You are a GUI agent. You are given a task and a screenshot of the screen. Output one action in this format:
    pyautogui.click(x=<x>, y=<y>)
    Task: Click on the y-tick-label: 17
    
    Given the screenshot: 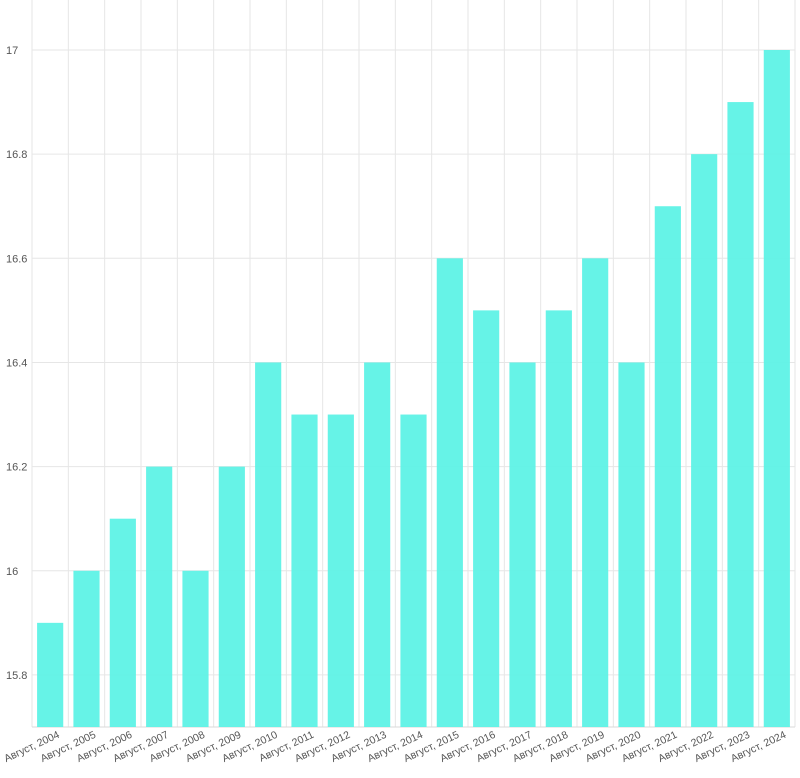 What is the action you would take?
    pyautogui.click(x=12, y=51)
    